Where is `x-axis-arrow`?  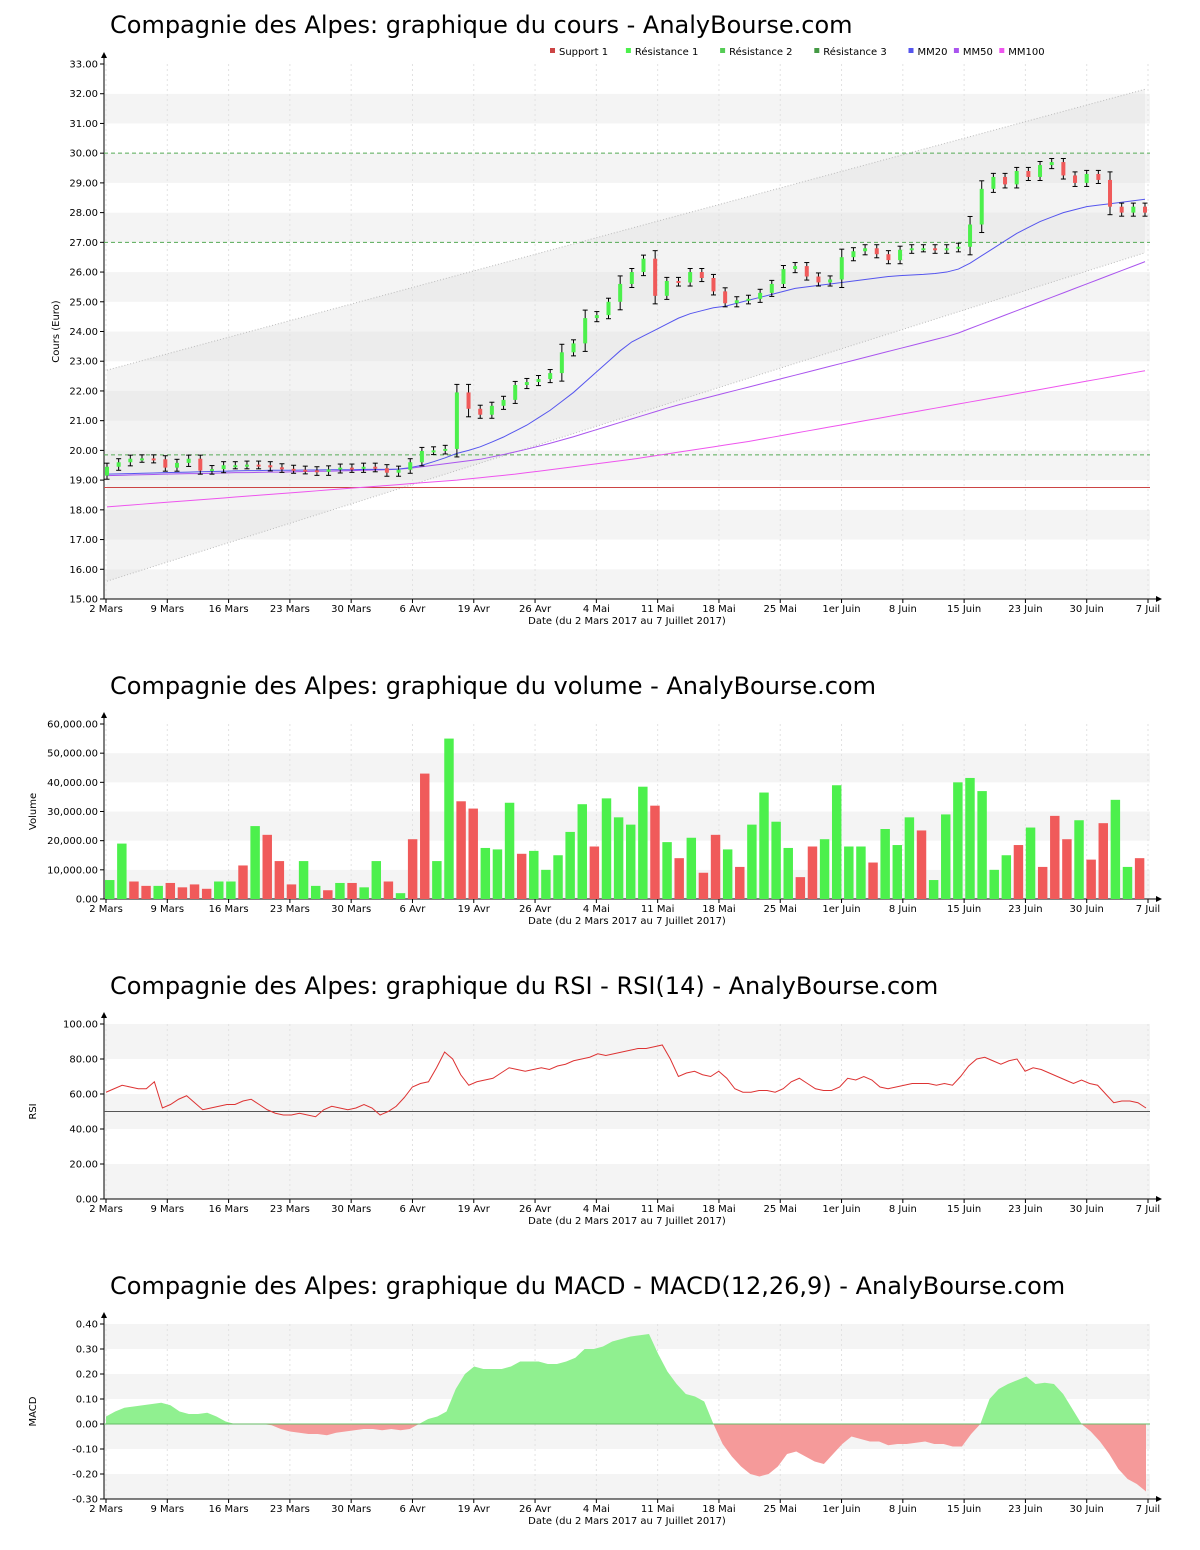
x-axis-arrow is located at coordinates (1159, 599).